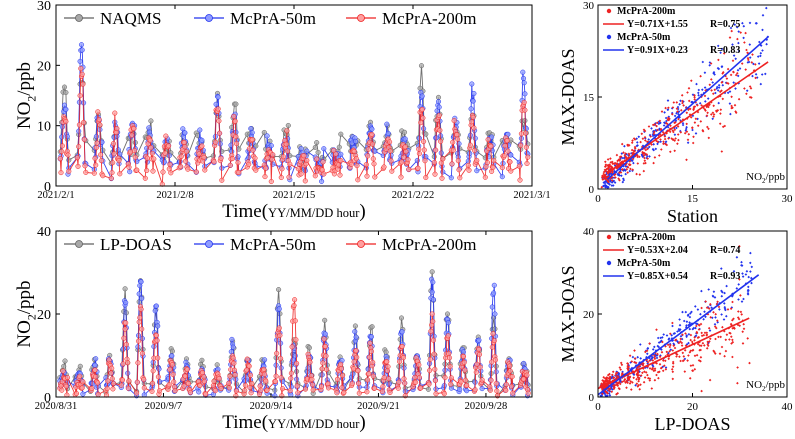 The width and height of the screenshot is (795, 439). I want to click on y-tick-label: 20, so click(589, 315).